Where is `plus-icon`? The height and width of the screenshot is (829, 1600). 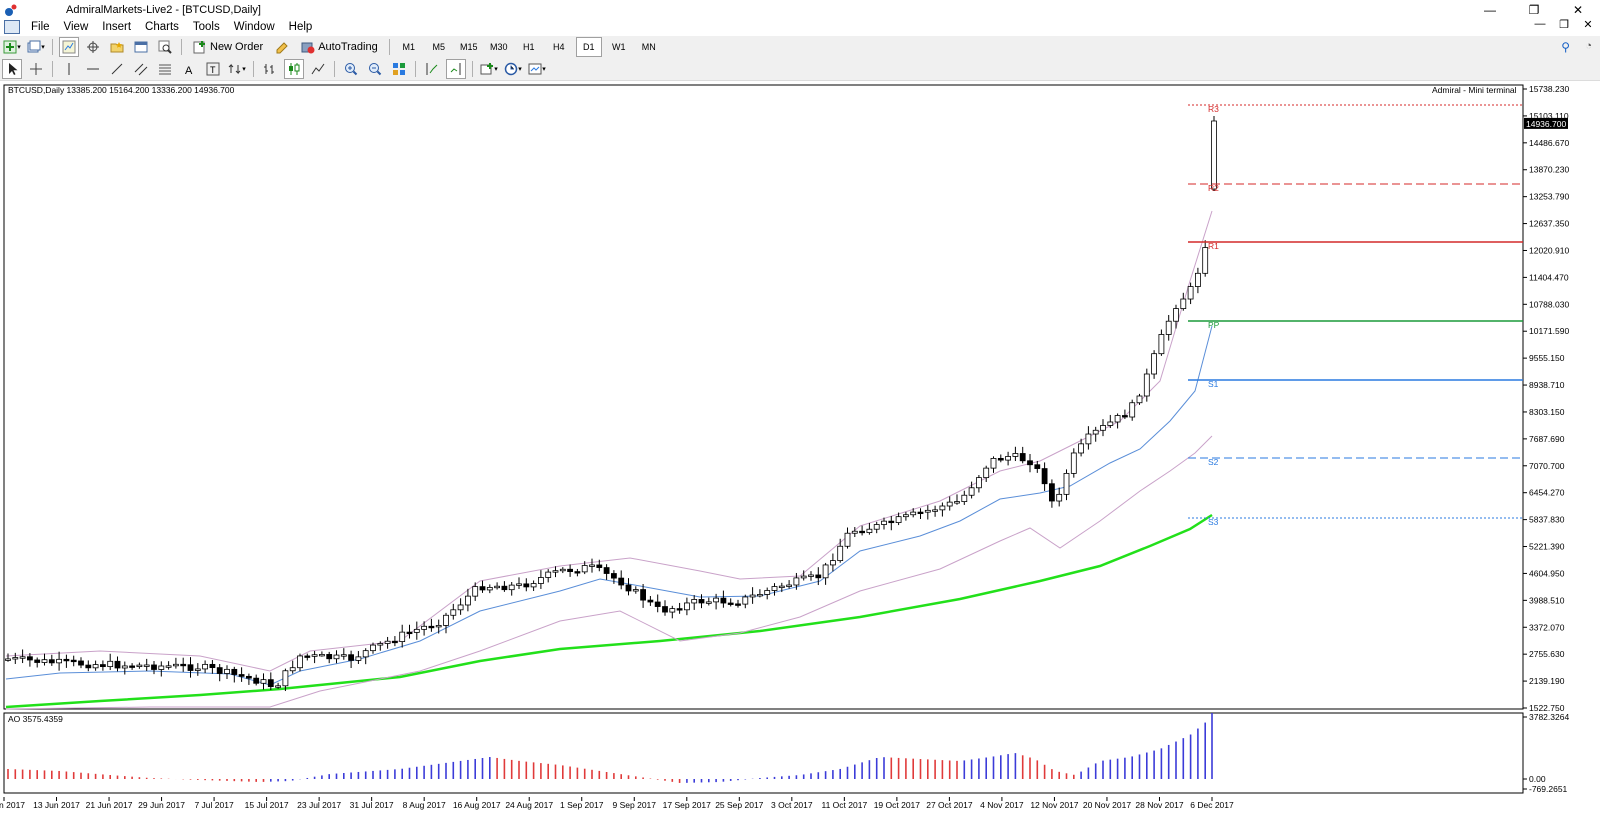
plus-icon is located at coordinates (10, 47).